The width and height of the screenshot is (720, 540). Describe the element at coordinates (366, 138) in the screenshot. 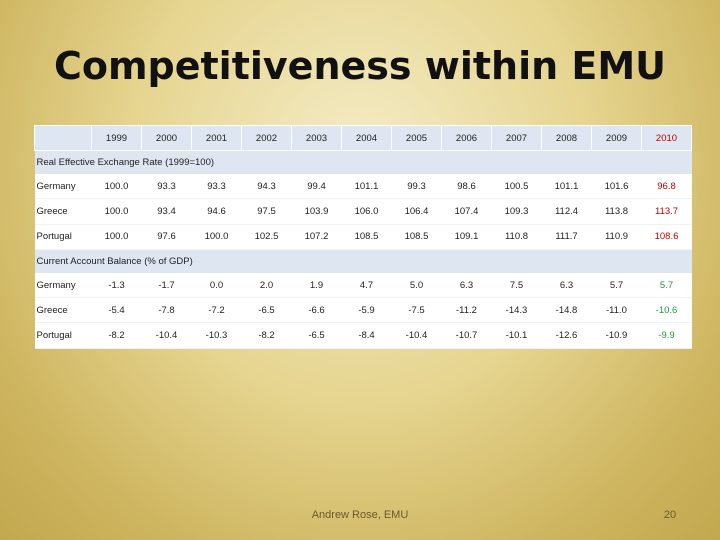

I see `year-header: 2004` at that location.